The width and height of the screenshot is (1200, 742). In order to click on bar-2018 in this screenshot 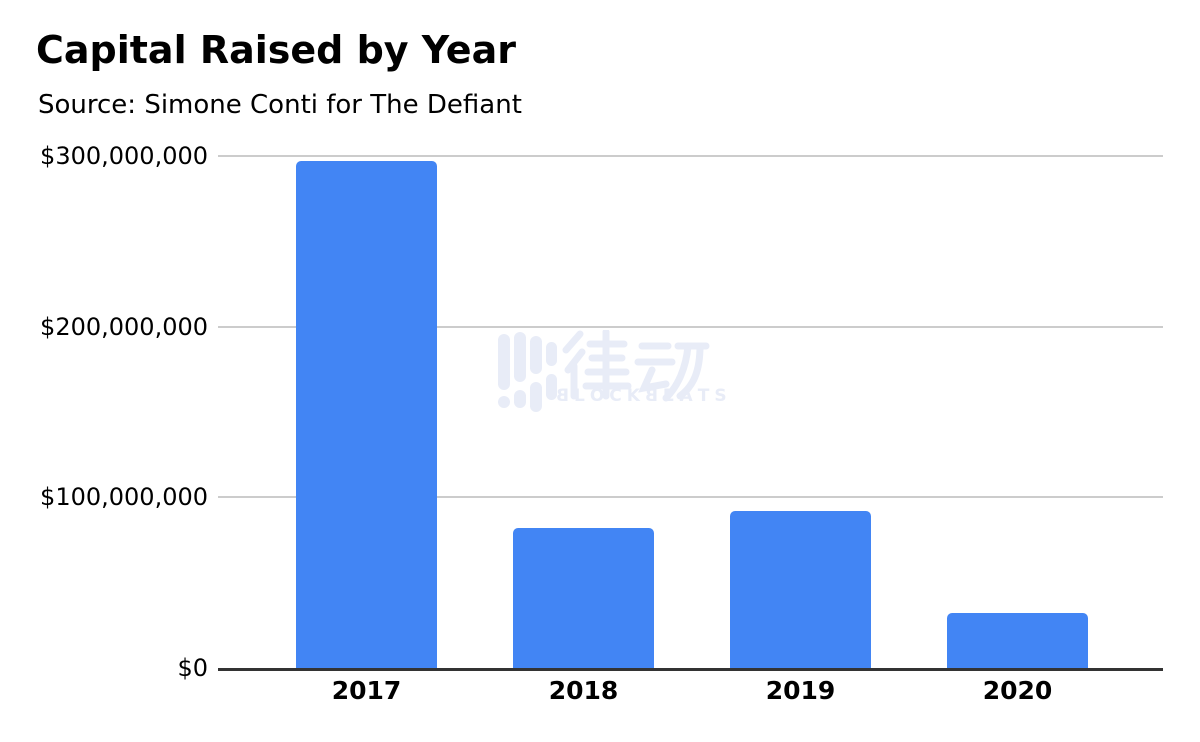, I will do `click(583, 598)`.